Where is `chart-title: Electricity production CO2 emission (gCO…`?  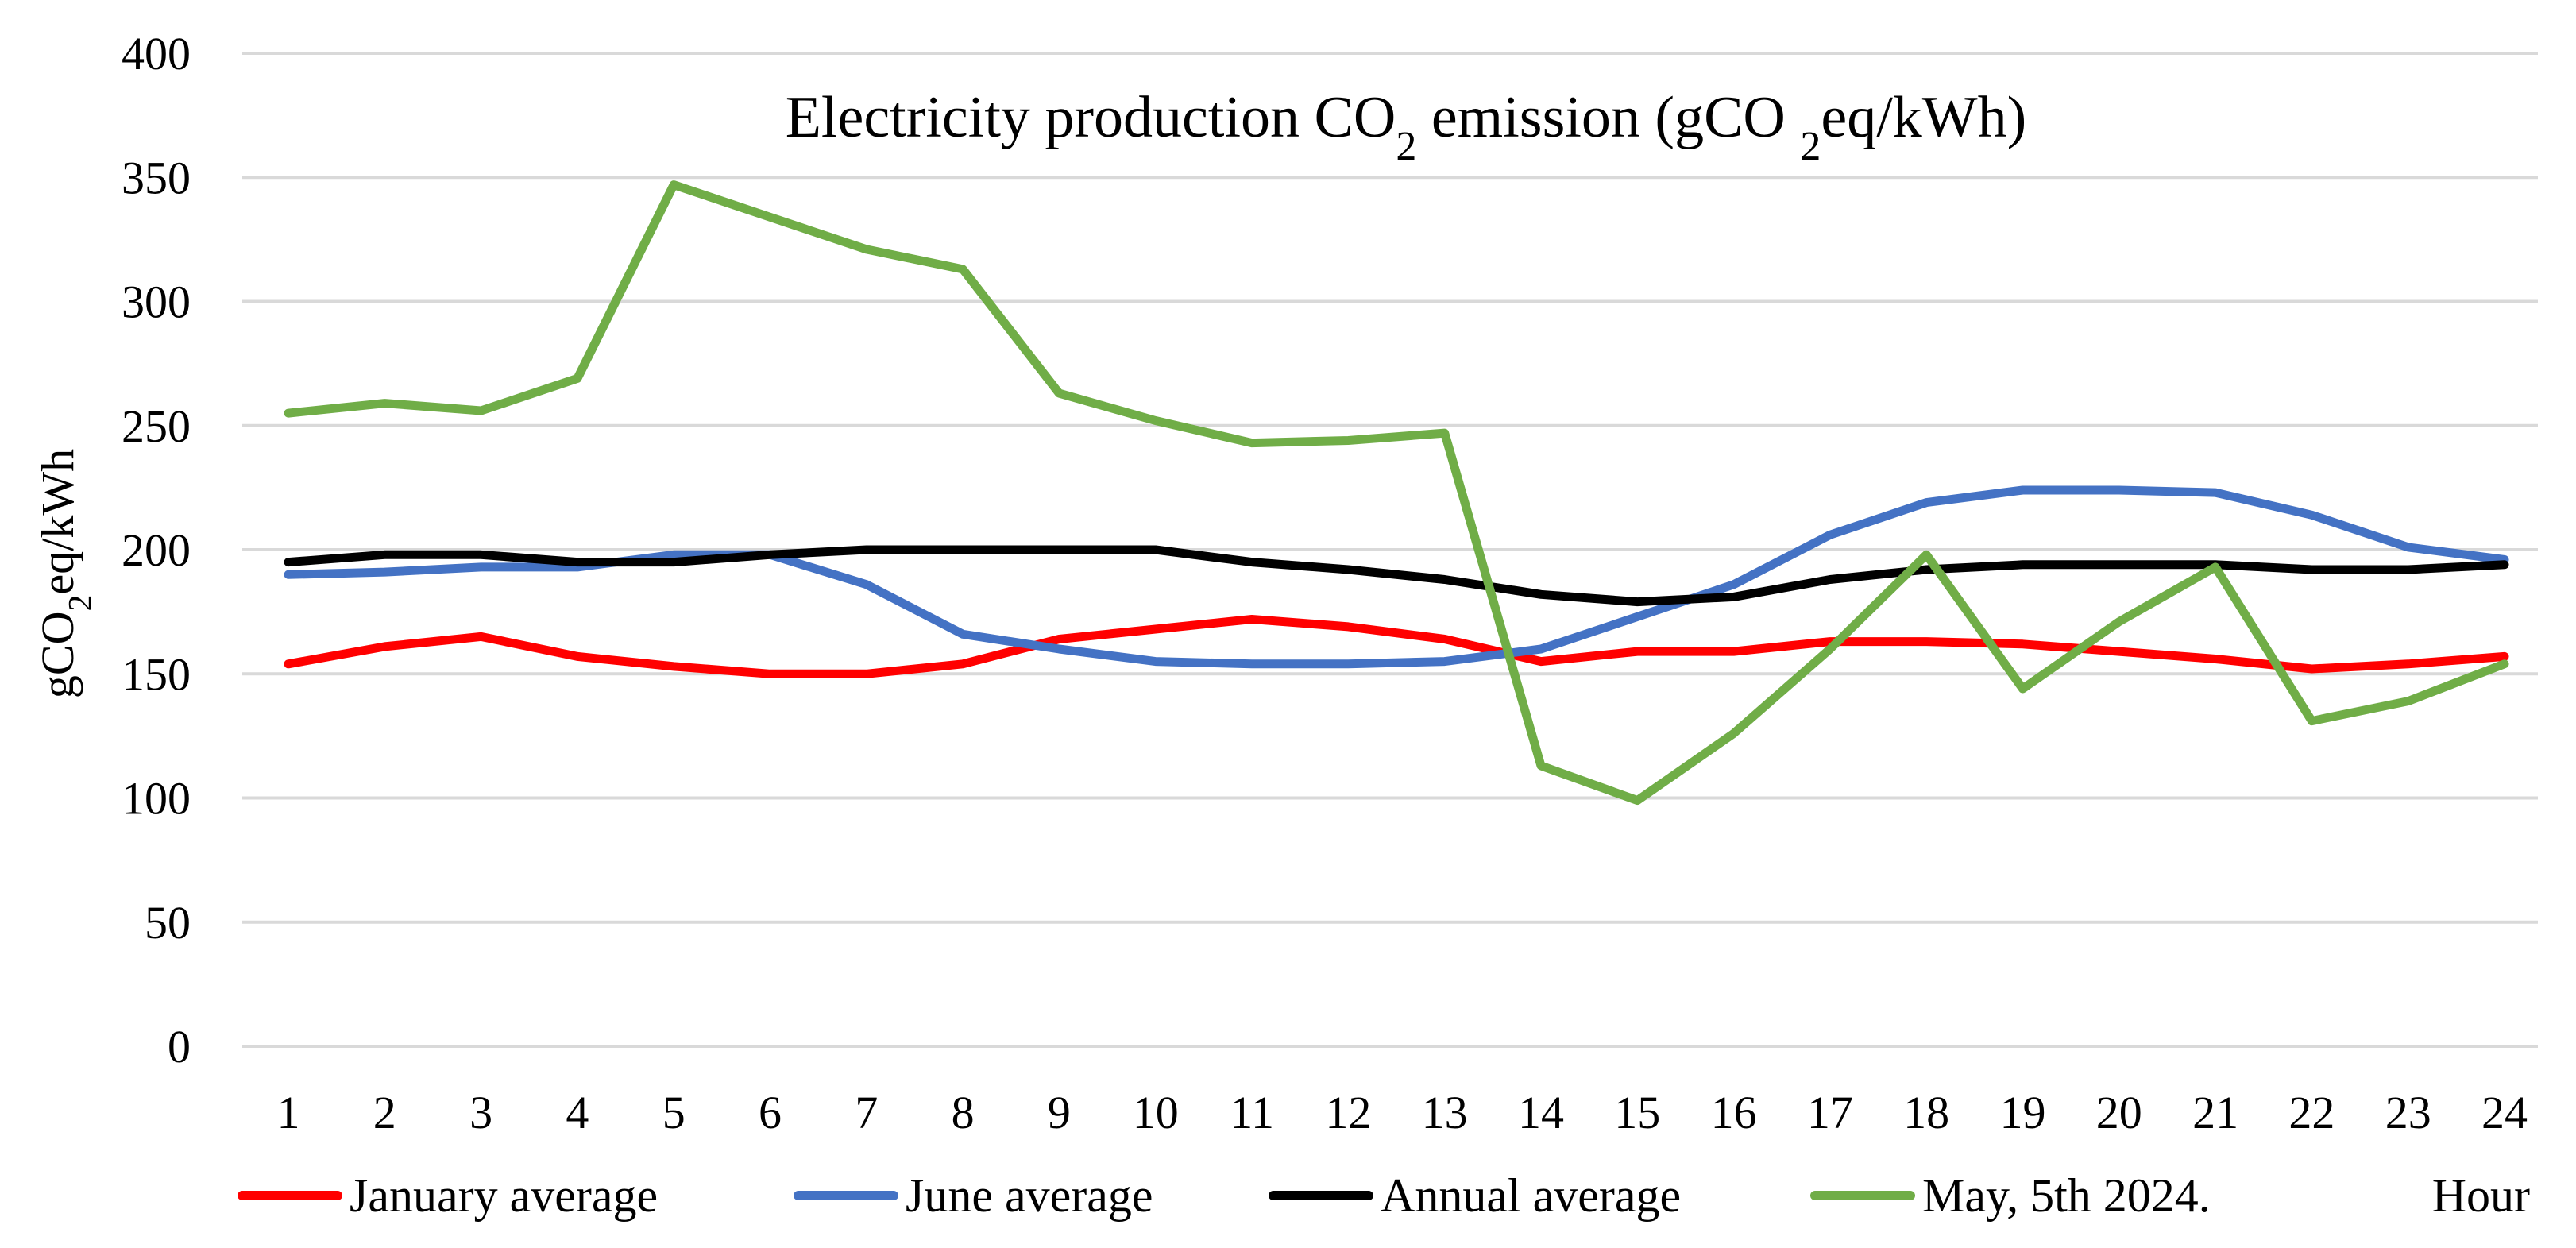
chart-title: Electricity production CO2 emission (gCO… is located at coordinates (1407, 127).